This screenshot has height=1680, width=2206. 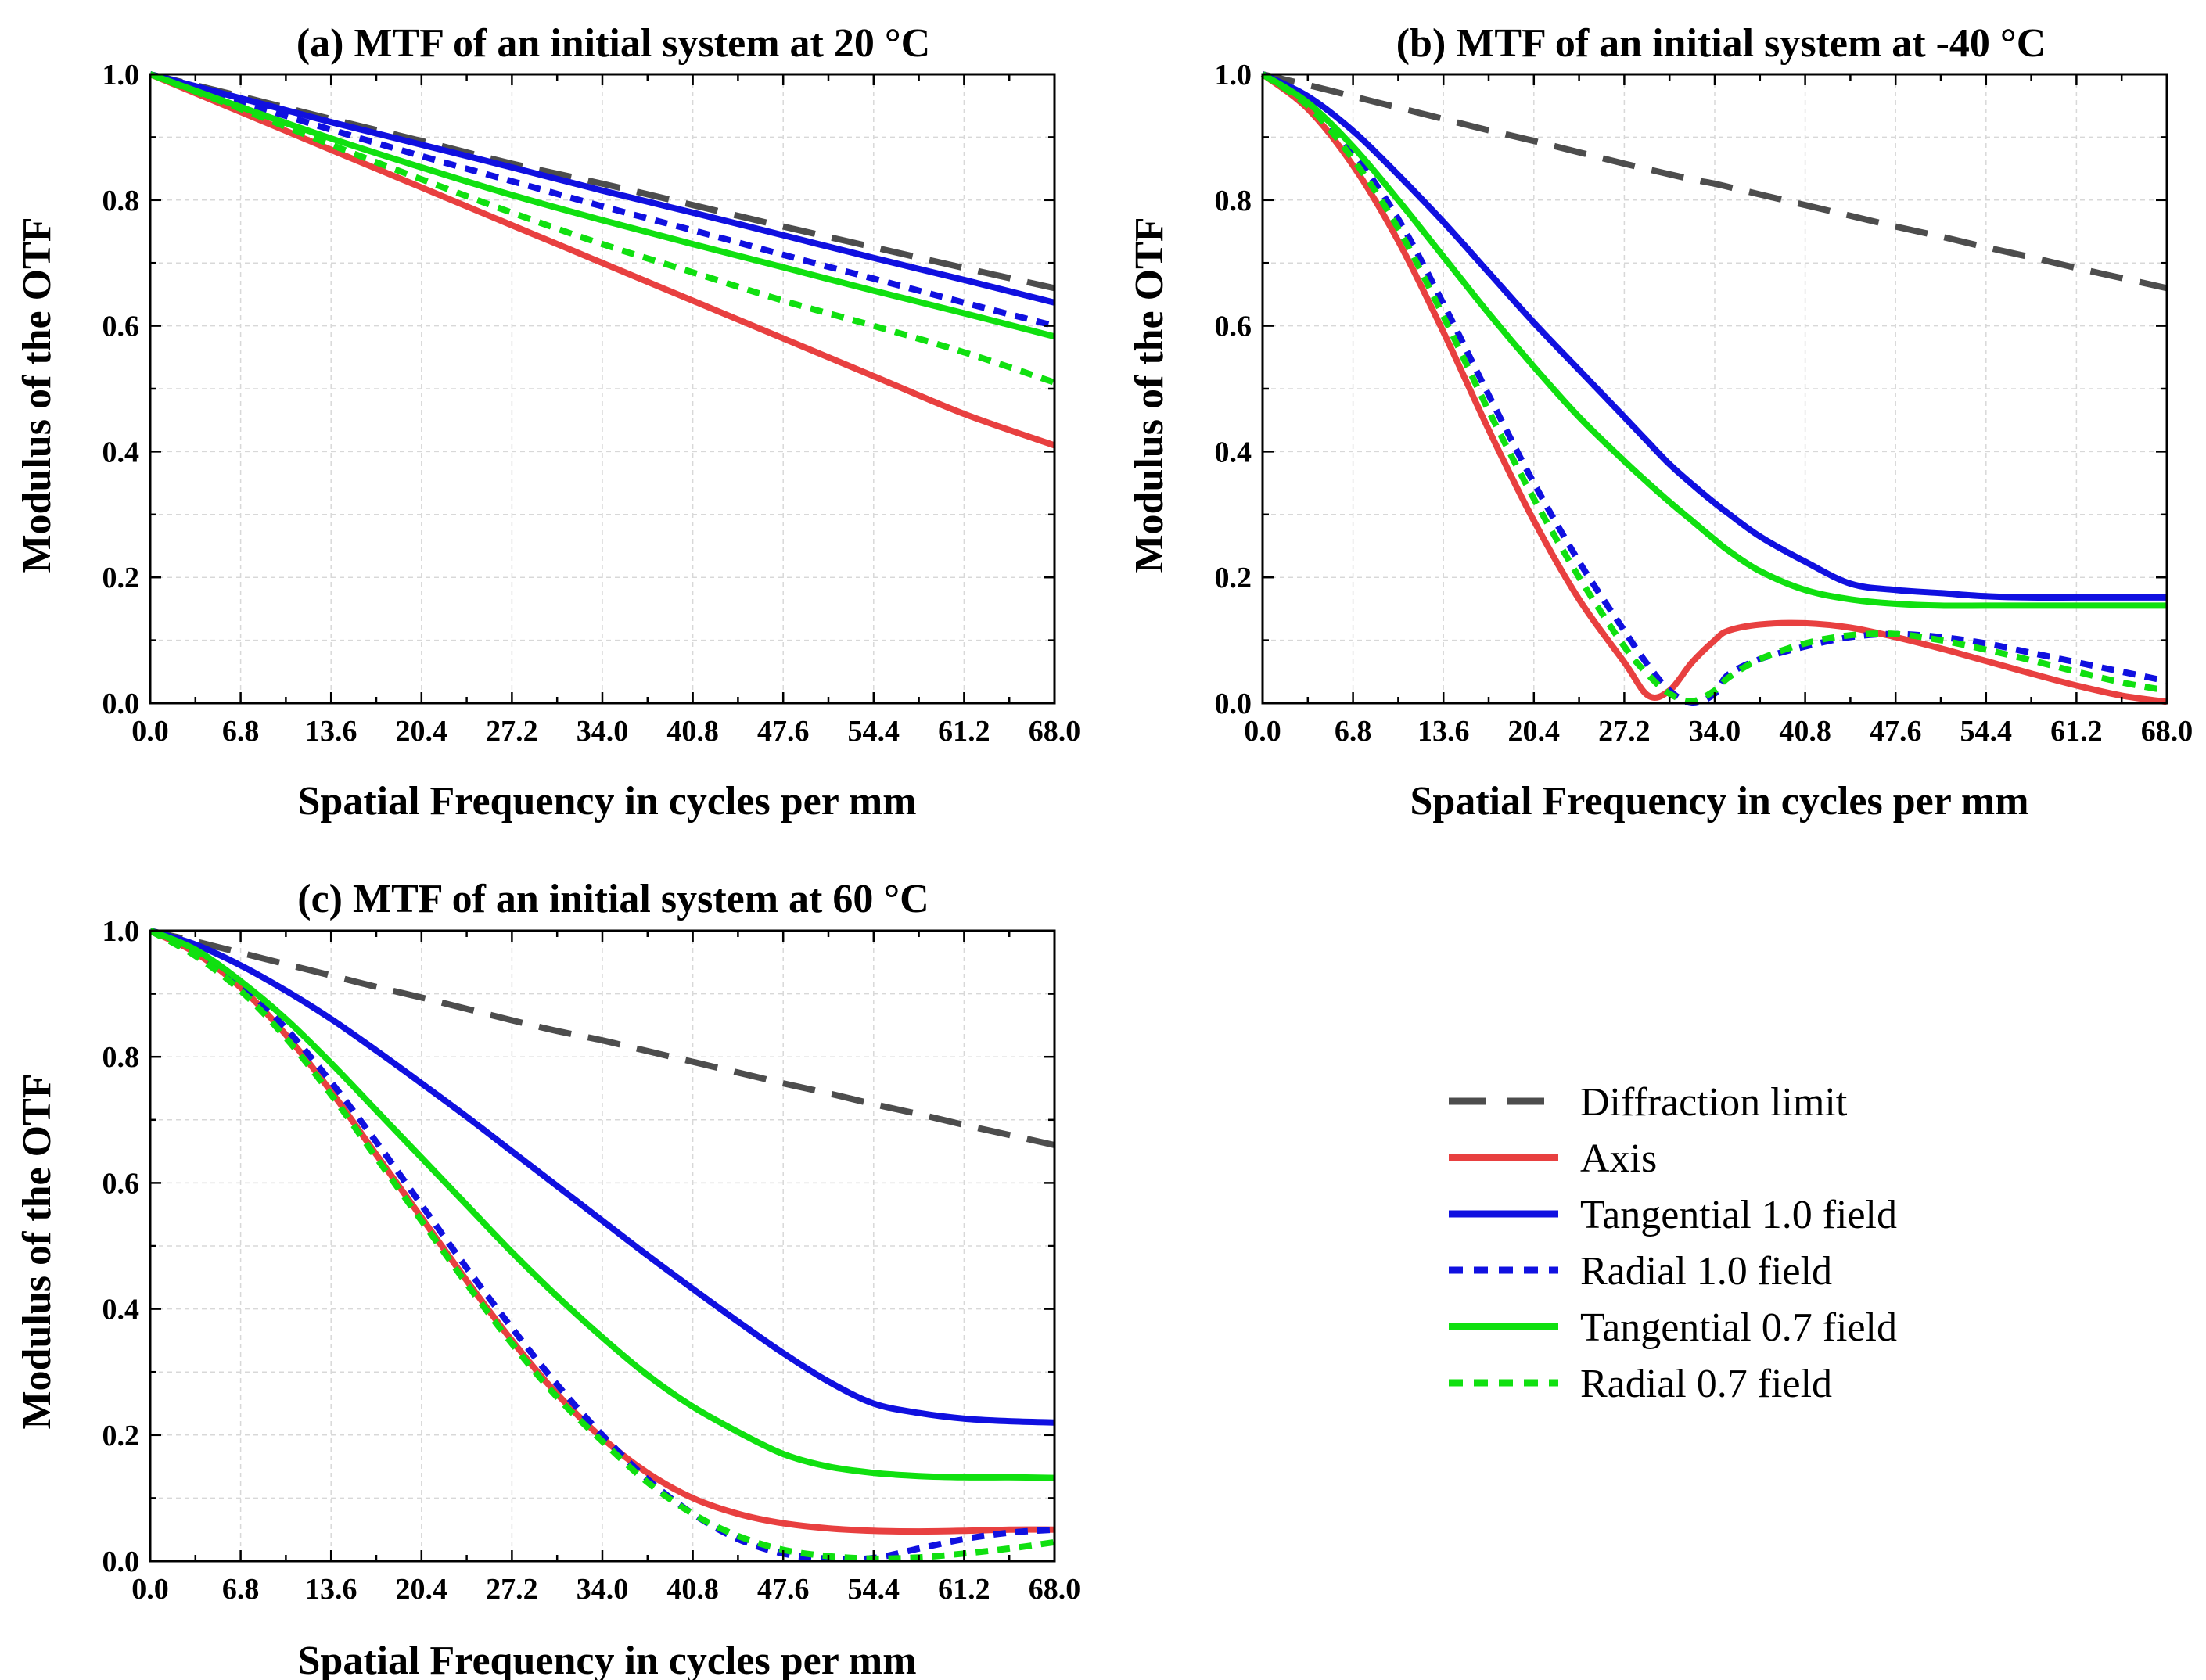 What do you see at coordinates (1738, 1327) in the screenshot?
I see `legend-label: Tangential 0.7 field` at bounding box center [1738, 1327].